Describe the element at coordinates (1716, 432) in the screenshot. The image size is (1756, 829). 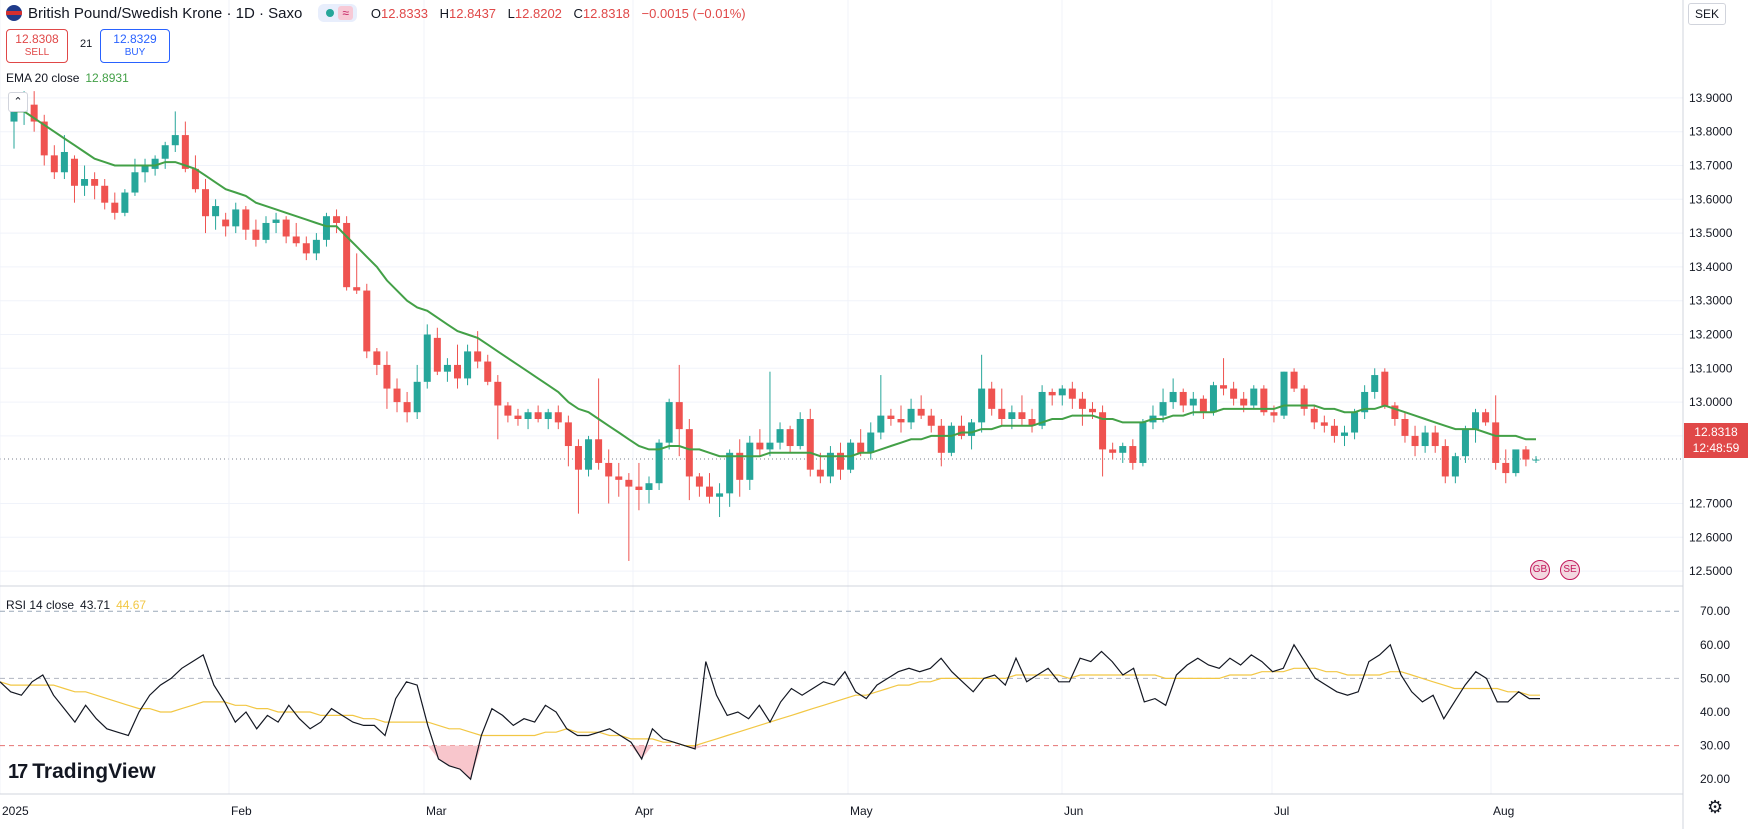
I see `last-price-value: 12.8318` at that location.